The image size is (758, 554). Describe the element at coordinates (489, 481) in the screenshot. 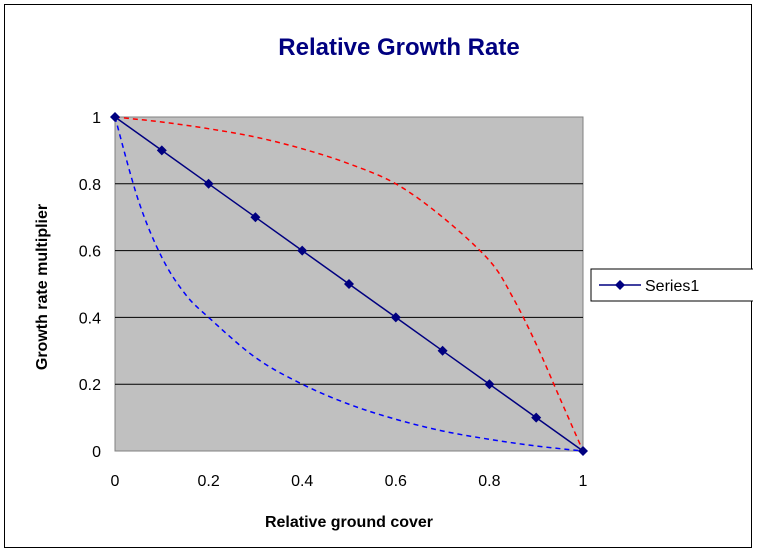

I see `x-tick-label-4: 0.8` at that location.